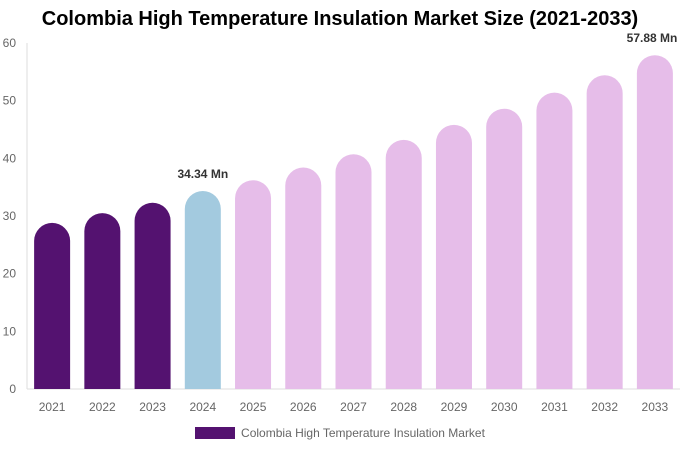  Describe the element at coordinates (253, 284) in the screenshot. I see `bar-2025` at that location.